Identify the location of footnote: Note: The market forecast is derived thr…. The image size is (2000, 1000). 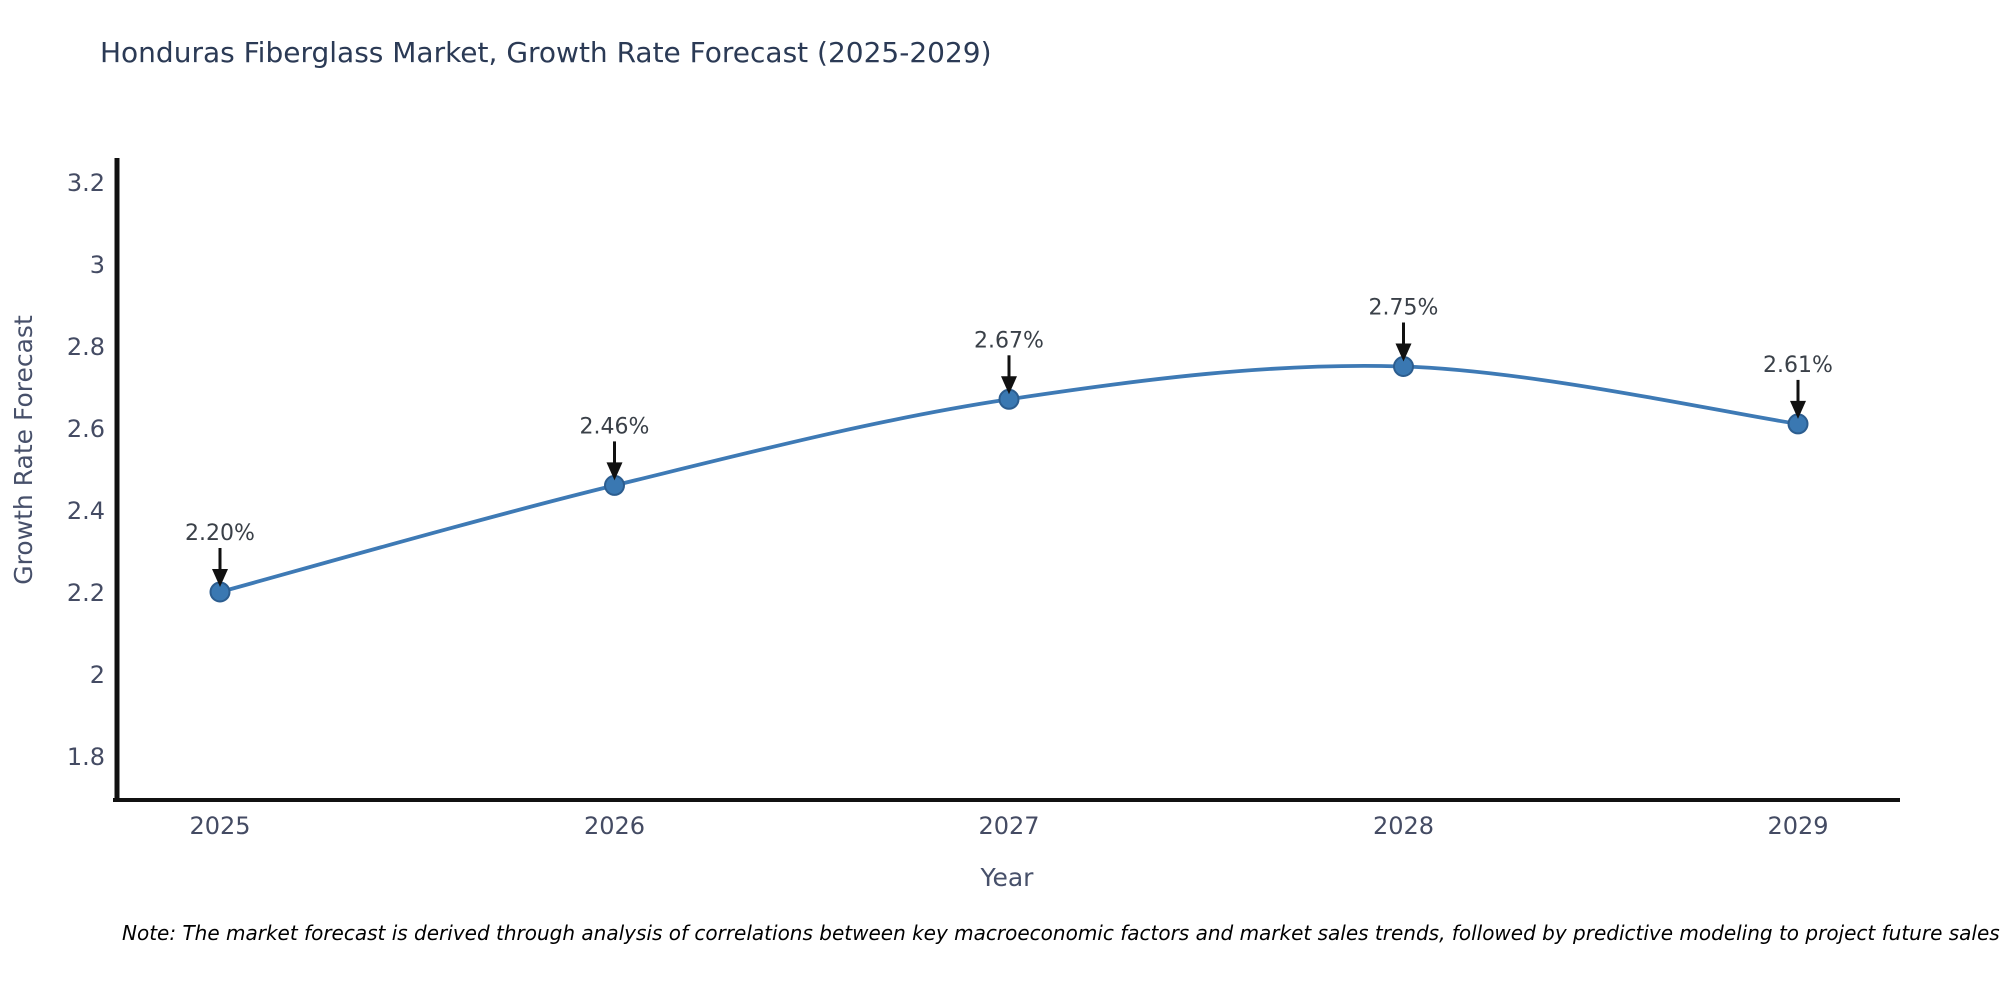
(1061, 933).